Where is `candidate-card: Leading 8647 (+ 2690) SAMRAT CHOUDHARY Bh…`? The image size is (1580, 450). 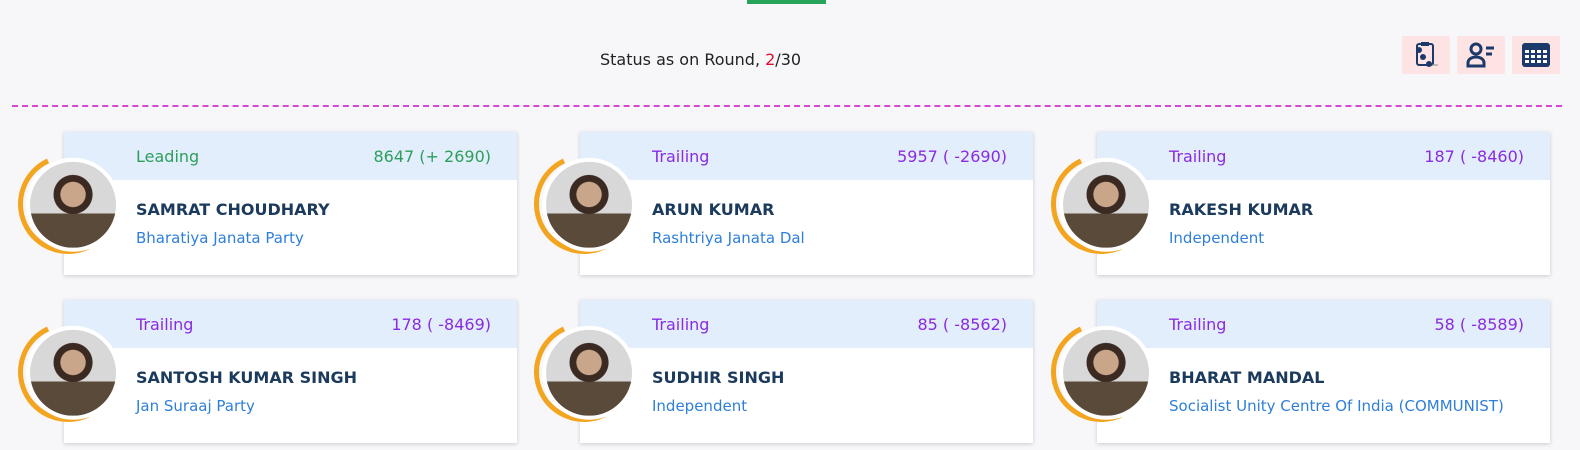 candidate-card: Leading 8647 (+ 2690) SAMRAT CHOUDHARY Bh… is located at coordinates (260, 203).